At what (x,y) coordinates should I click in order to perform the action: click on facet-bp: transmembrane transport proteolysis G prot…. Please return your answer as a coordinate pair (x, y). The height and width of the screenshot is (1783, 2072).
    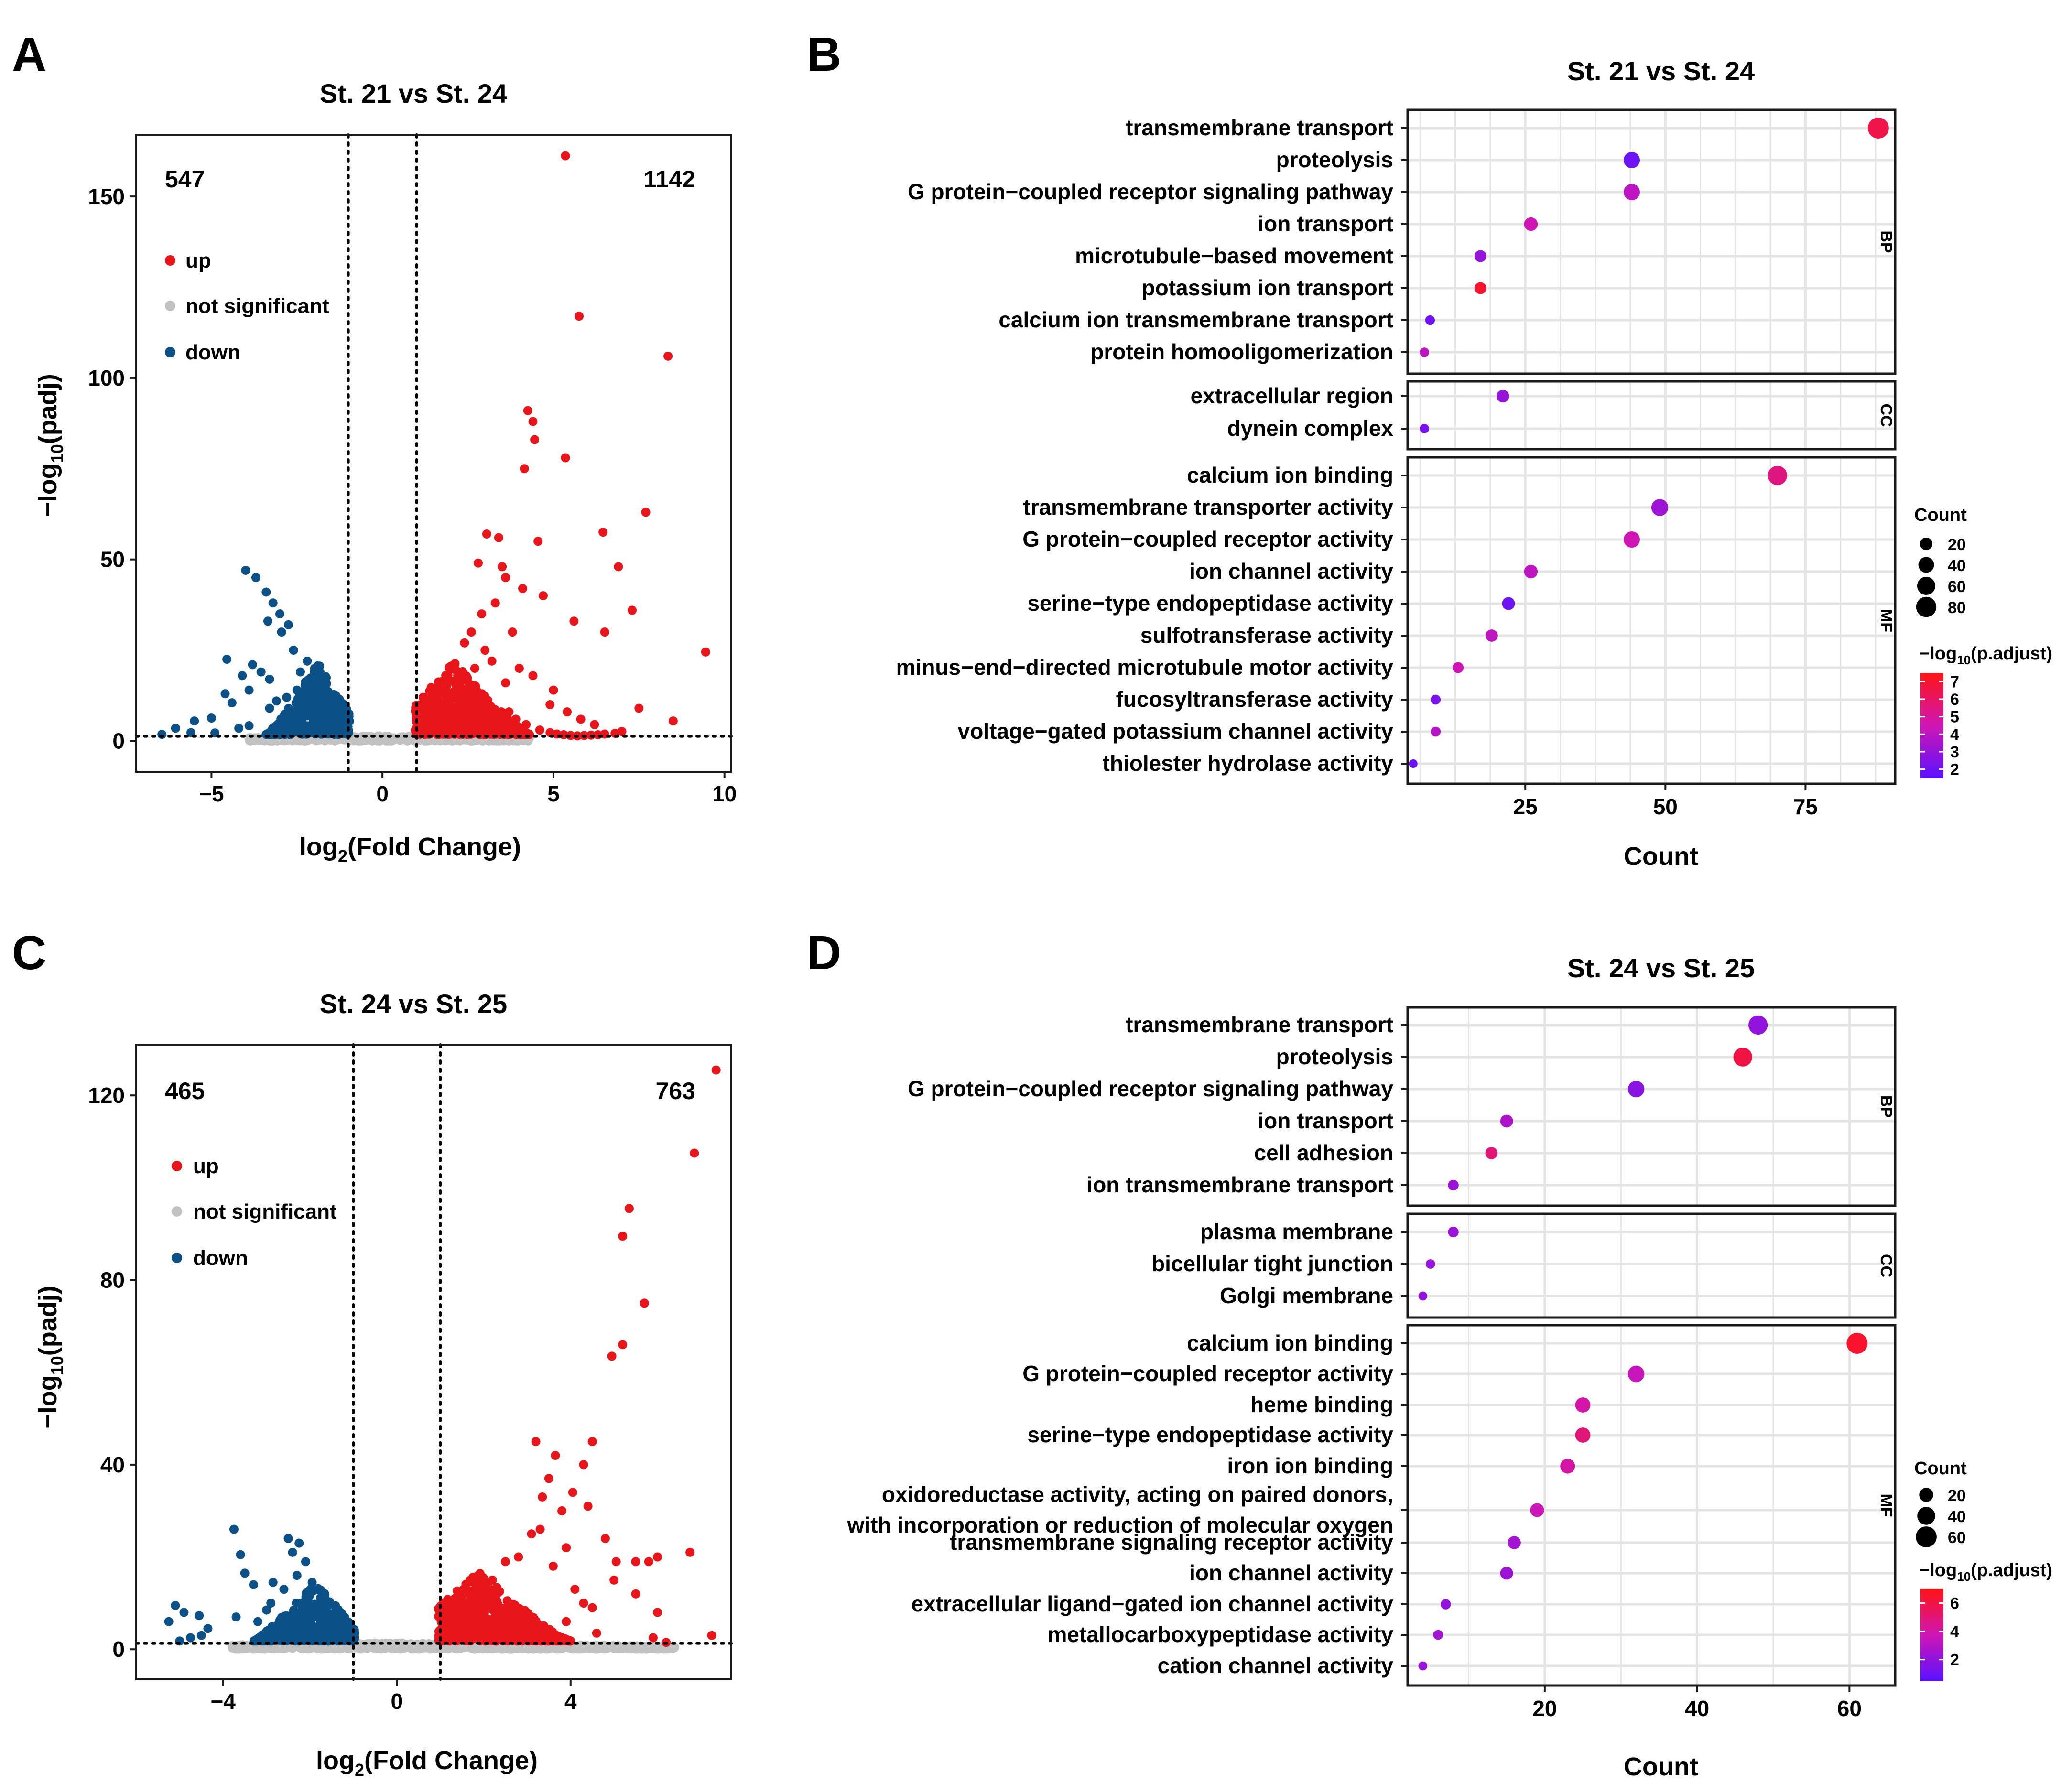
    Looking at the image, I should click on (1403, 242).